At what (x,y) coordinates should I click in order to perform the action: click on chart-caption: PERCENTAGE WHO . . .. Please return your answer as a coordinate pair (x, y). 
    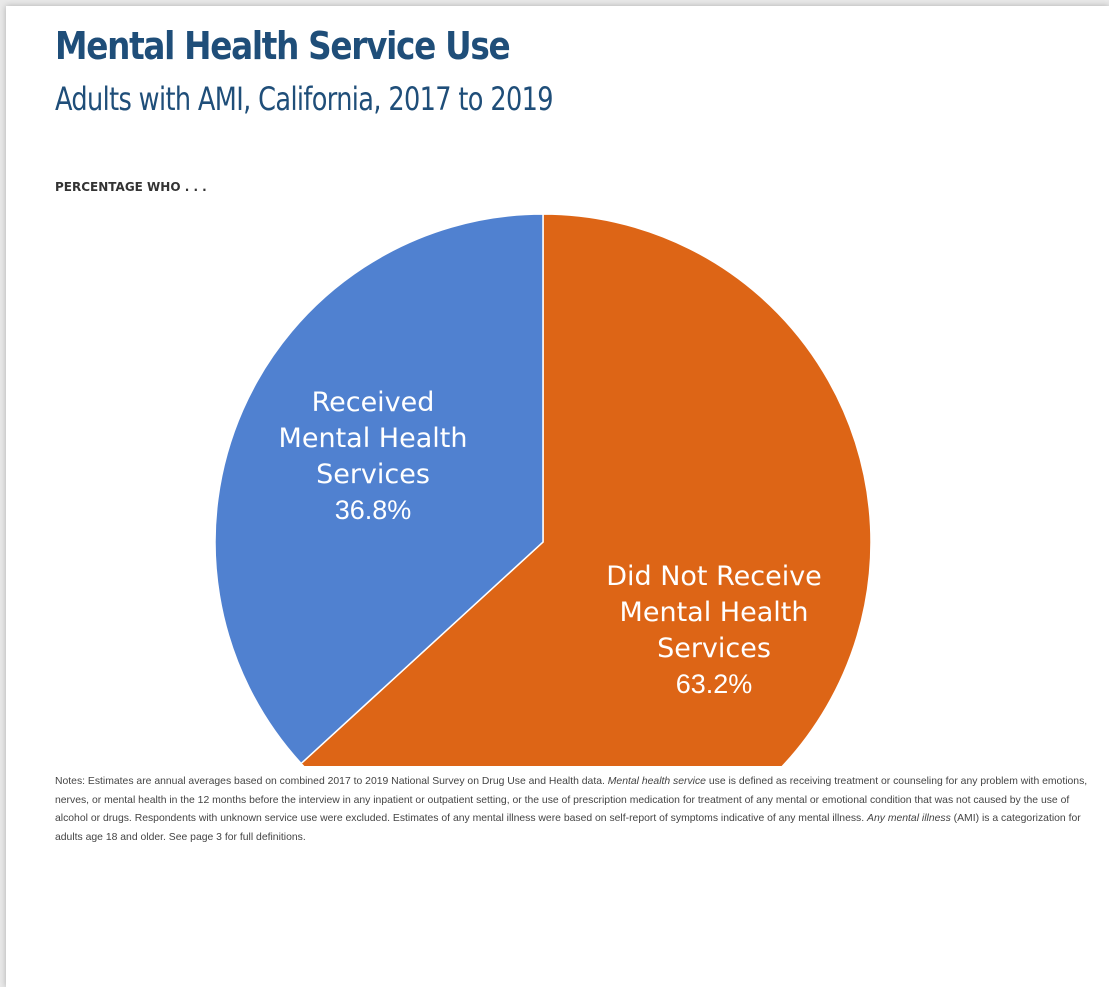
    Looking at the image, I should click on (131, 187).